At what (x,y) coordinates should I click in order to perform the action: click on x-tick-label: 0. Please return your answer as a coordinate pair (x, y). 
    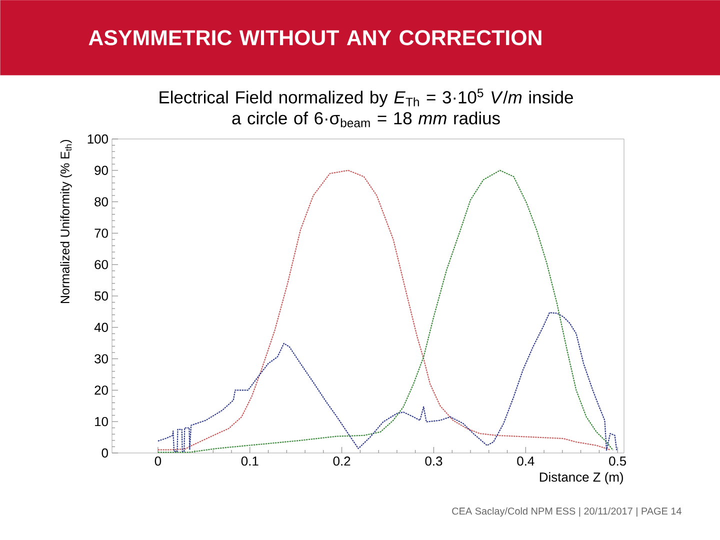
    Looking at the image, I should click on (158, 461).